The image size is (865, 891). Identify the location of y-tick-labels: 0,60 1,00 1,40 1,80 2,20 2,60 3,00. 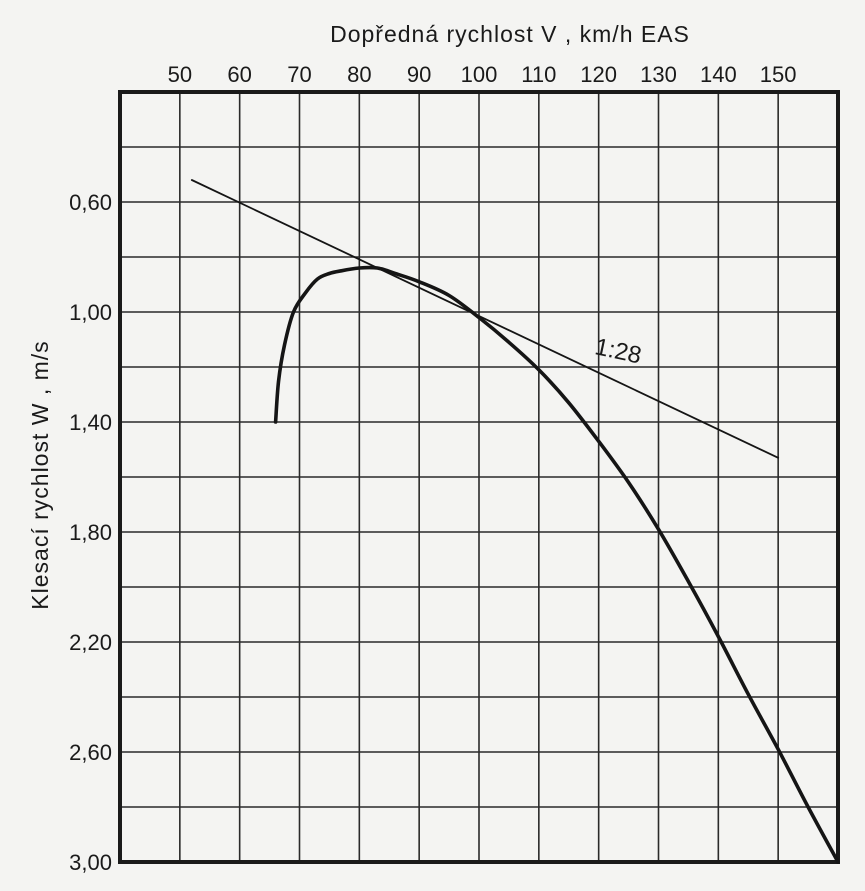
(90, 532).